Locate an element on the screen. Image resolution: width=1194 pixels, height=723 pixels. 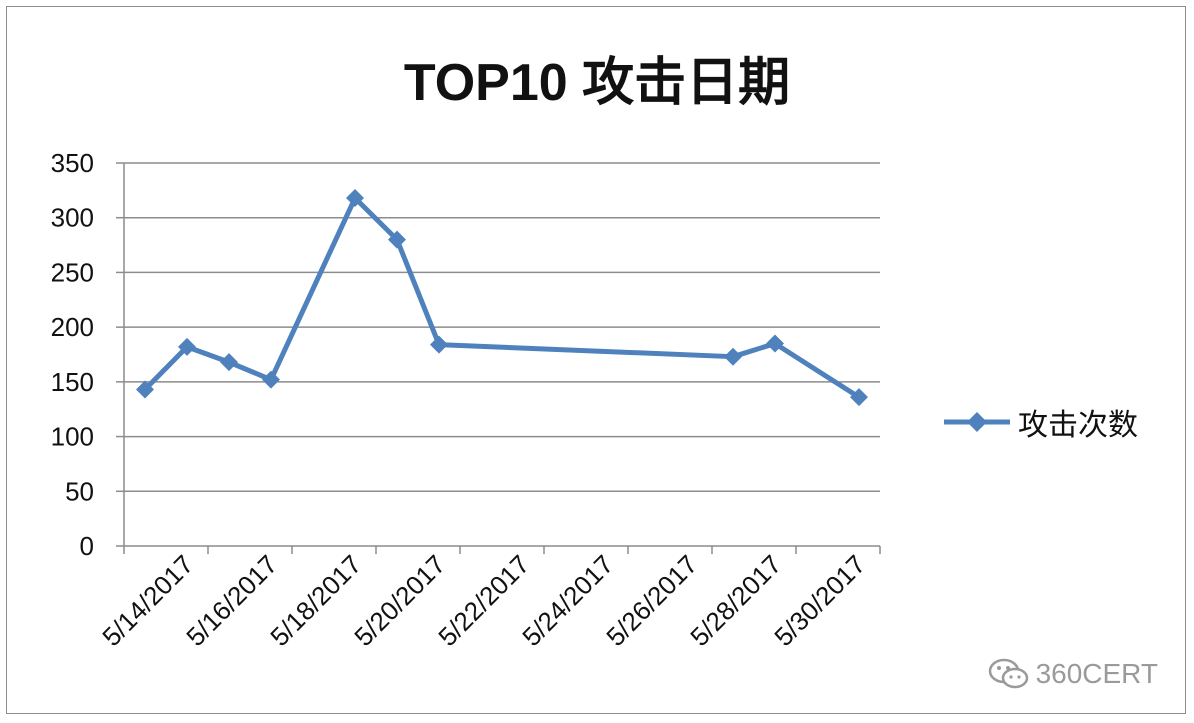
y-tick-label: 50 is located at coordinates (79, 491).